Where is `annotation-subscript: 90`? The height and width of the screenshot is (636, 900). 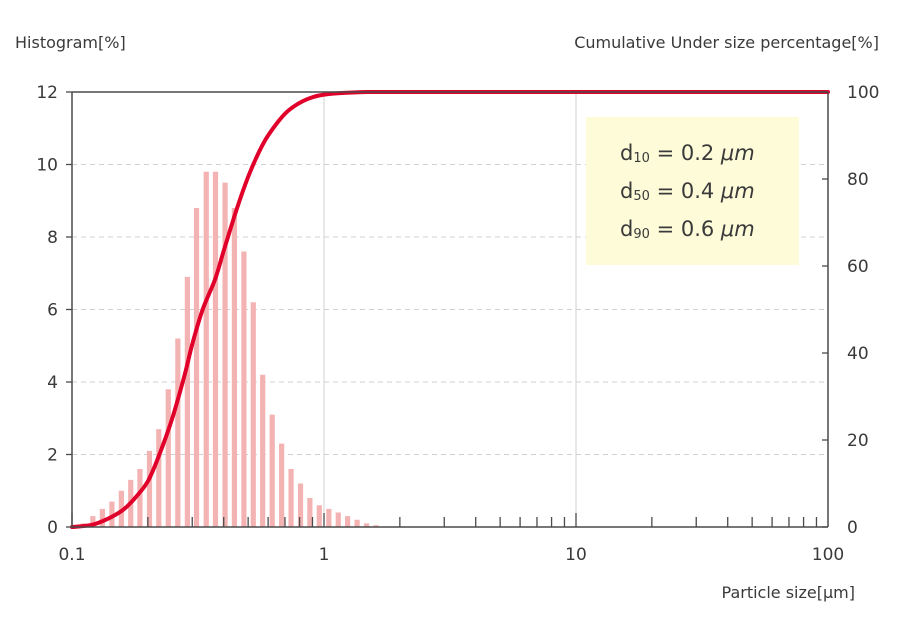
annotation-subscript: 90 is located at coordinates (641, 234).